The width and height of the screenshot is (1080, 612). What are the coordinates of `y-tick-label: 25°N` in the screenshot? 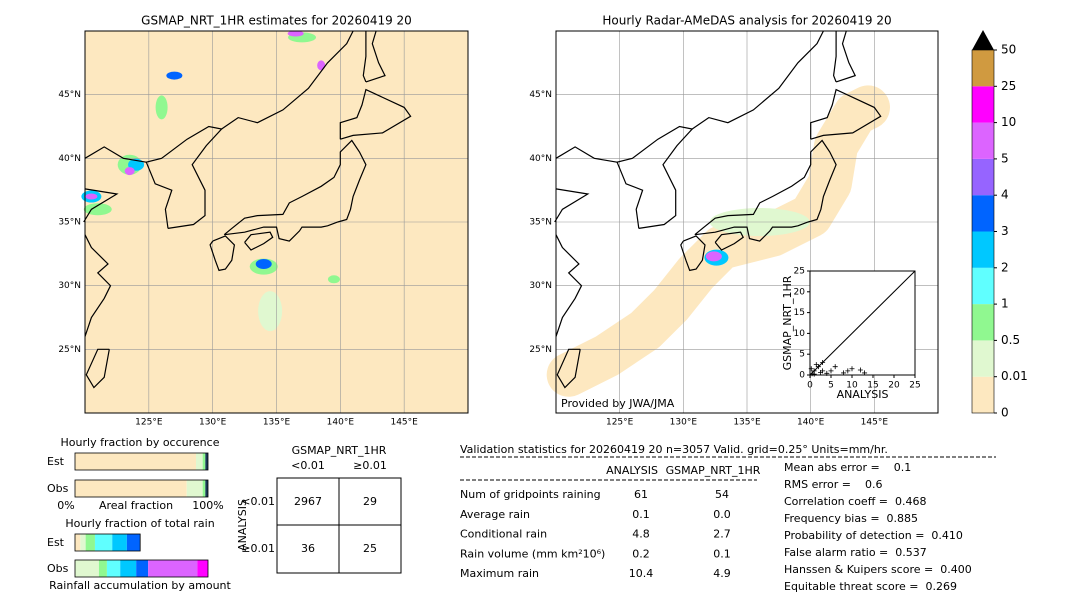 It's located at (540, 350).